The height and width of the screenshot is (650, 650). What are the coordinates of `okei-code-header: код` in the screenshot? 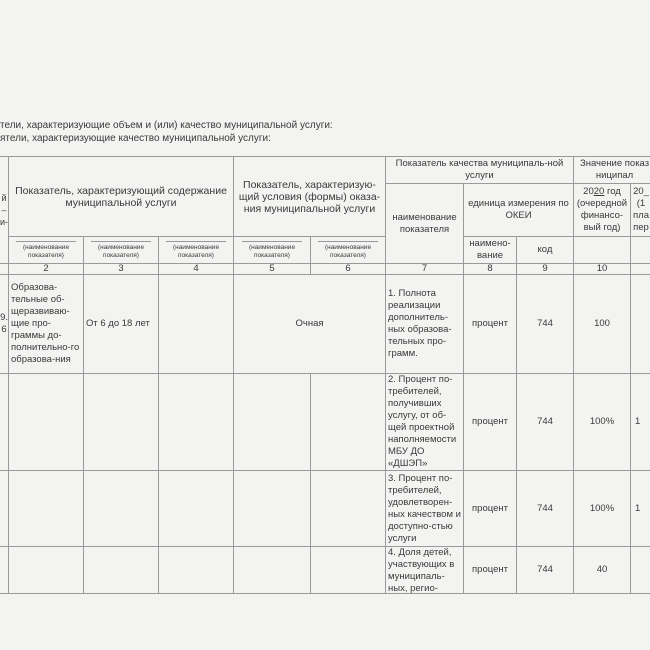 It's located at (544, 249).